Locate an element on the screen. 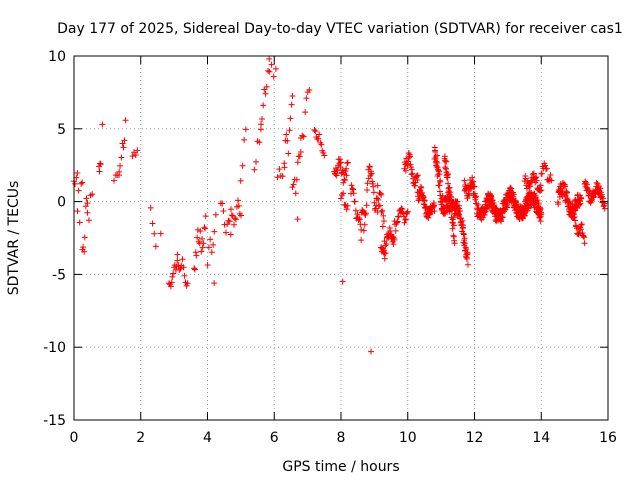 The image size is (640, 480). x-tick-label: 12 is located at coordinates (475, 438).